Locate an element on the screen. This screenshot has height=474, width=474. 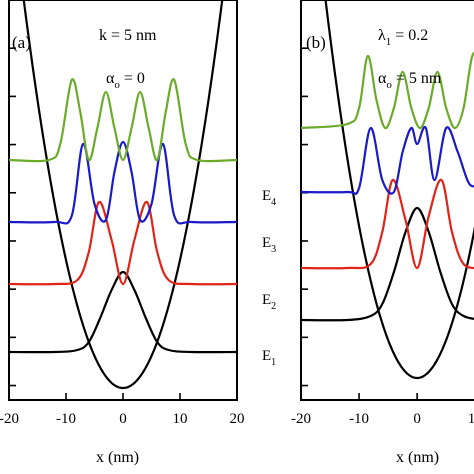
energy-labels: E4 E3 E2 E1 is located at coordinates (269, 278).